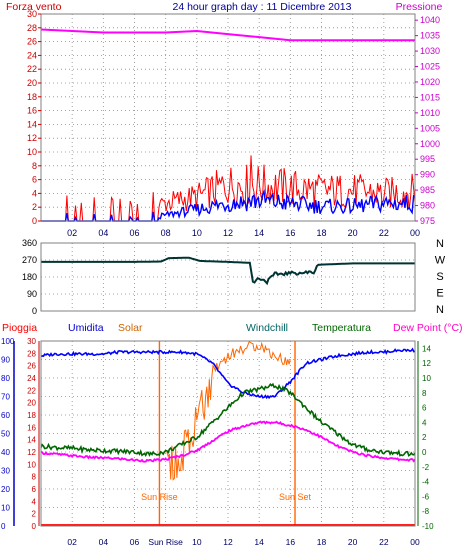 This screenshot has width=466, height=560. What do you see at coordinates (103, 233) in the screenshot?
I see `wind-x-tick-label: 04` at bounding box center [103, 233].